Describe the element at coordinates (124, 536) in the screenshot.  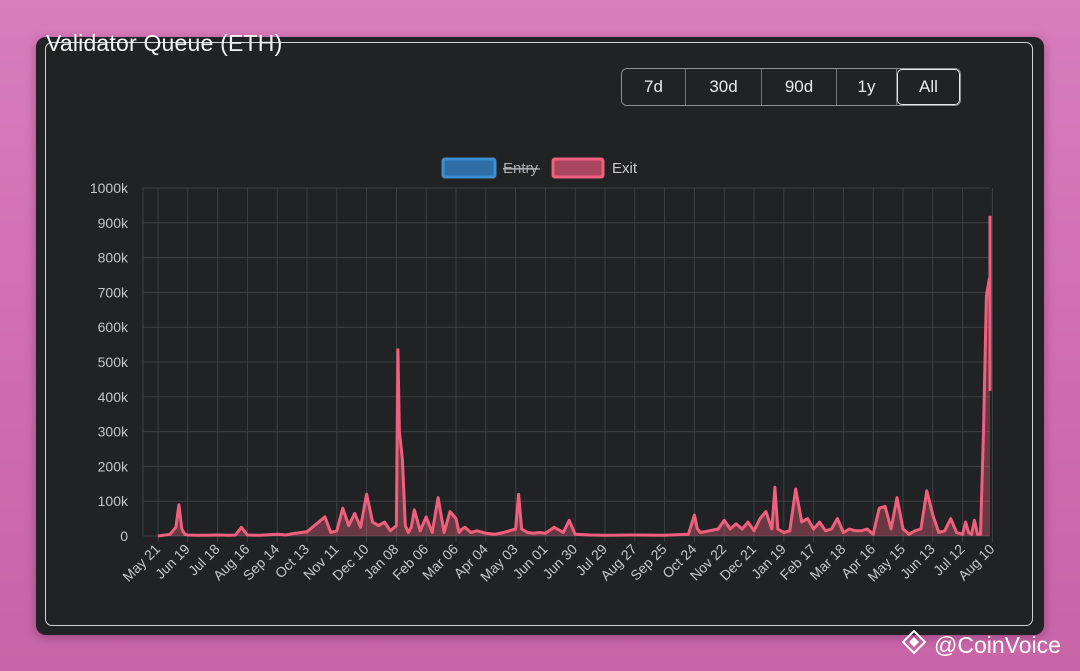
I see `y-tick-label: 0` at that location.